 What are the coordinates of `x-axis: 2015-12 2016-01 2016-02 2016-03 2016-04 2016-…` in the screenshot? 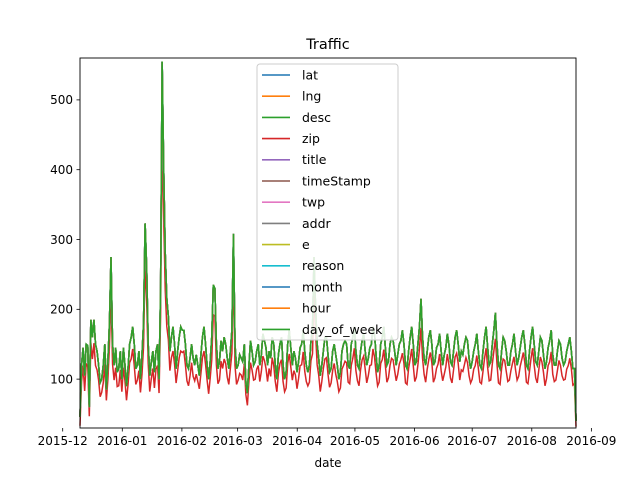 It's located at (327, 438).